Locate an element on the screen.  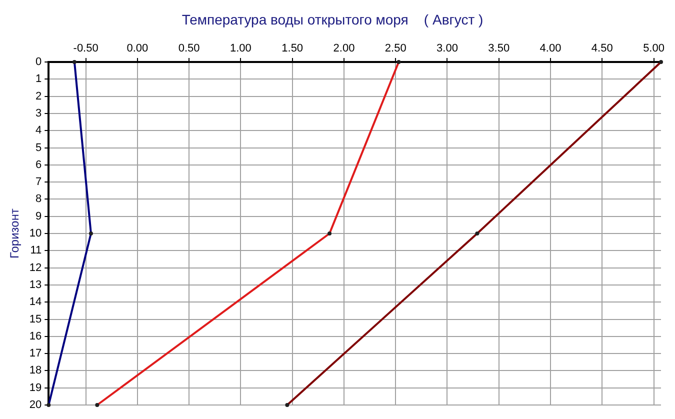
y-tick-label: 0 is located at coordinates (39, 62).